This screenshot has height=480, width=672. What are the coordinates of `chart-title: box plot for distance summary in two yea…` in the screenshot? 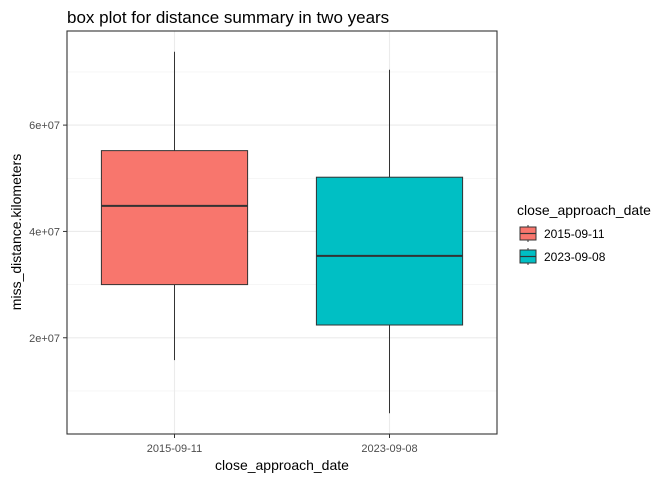 It's located at (228, 17).